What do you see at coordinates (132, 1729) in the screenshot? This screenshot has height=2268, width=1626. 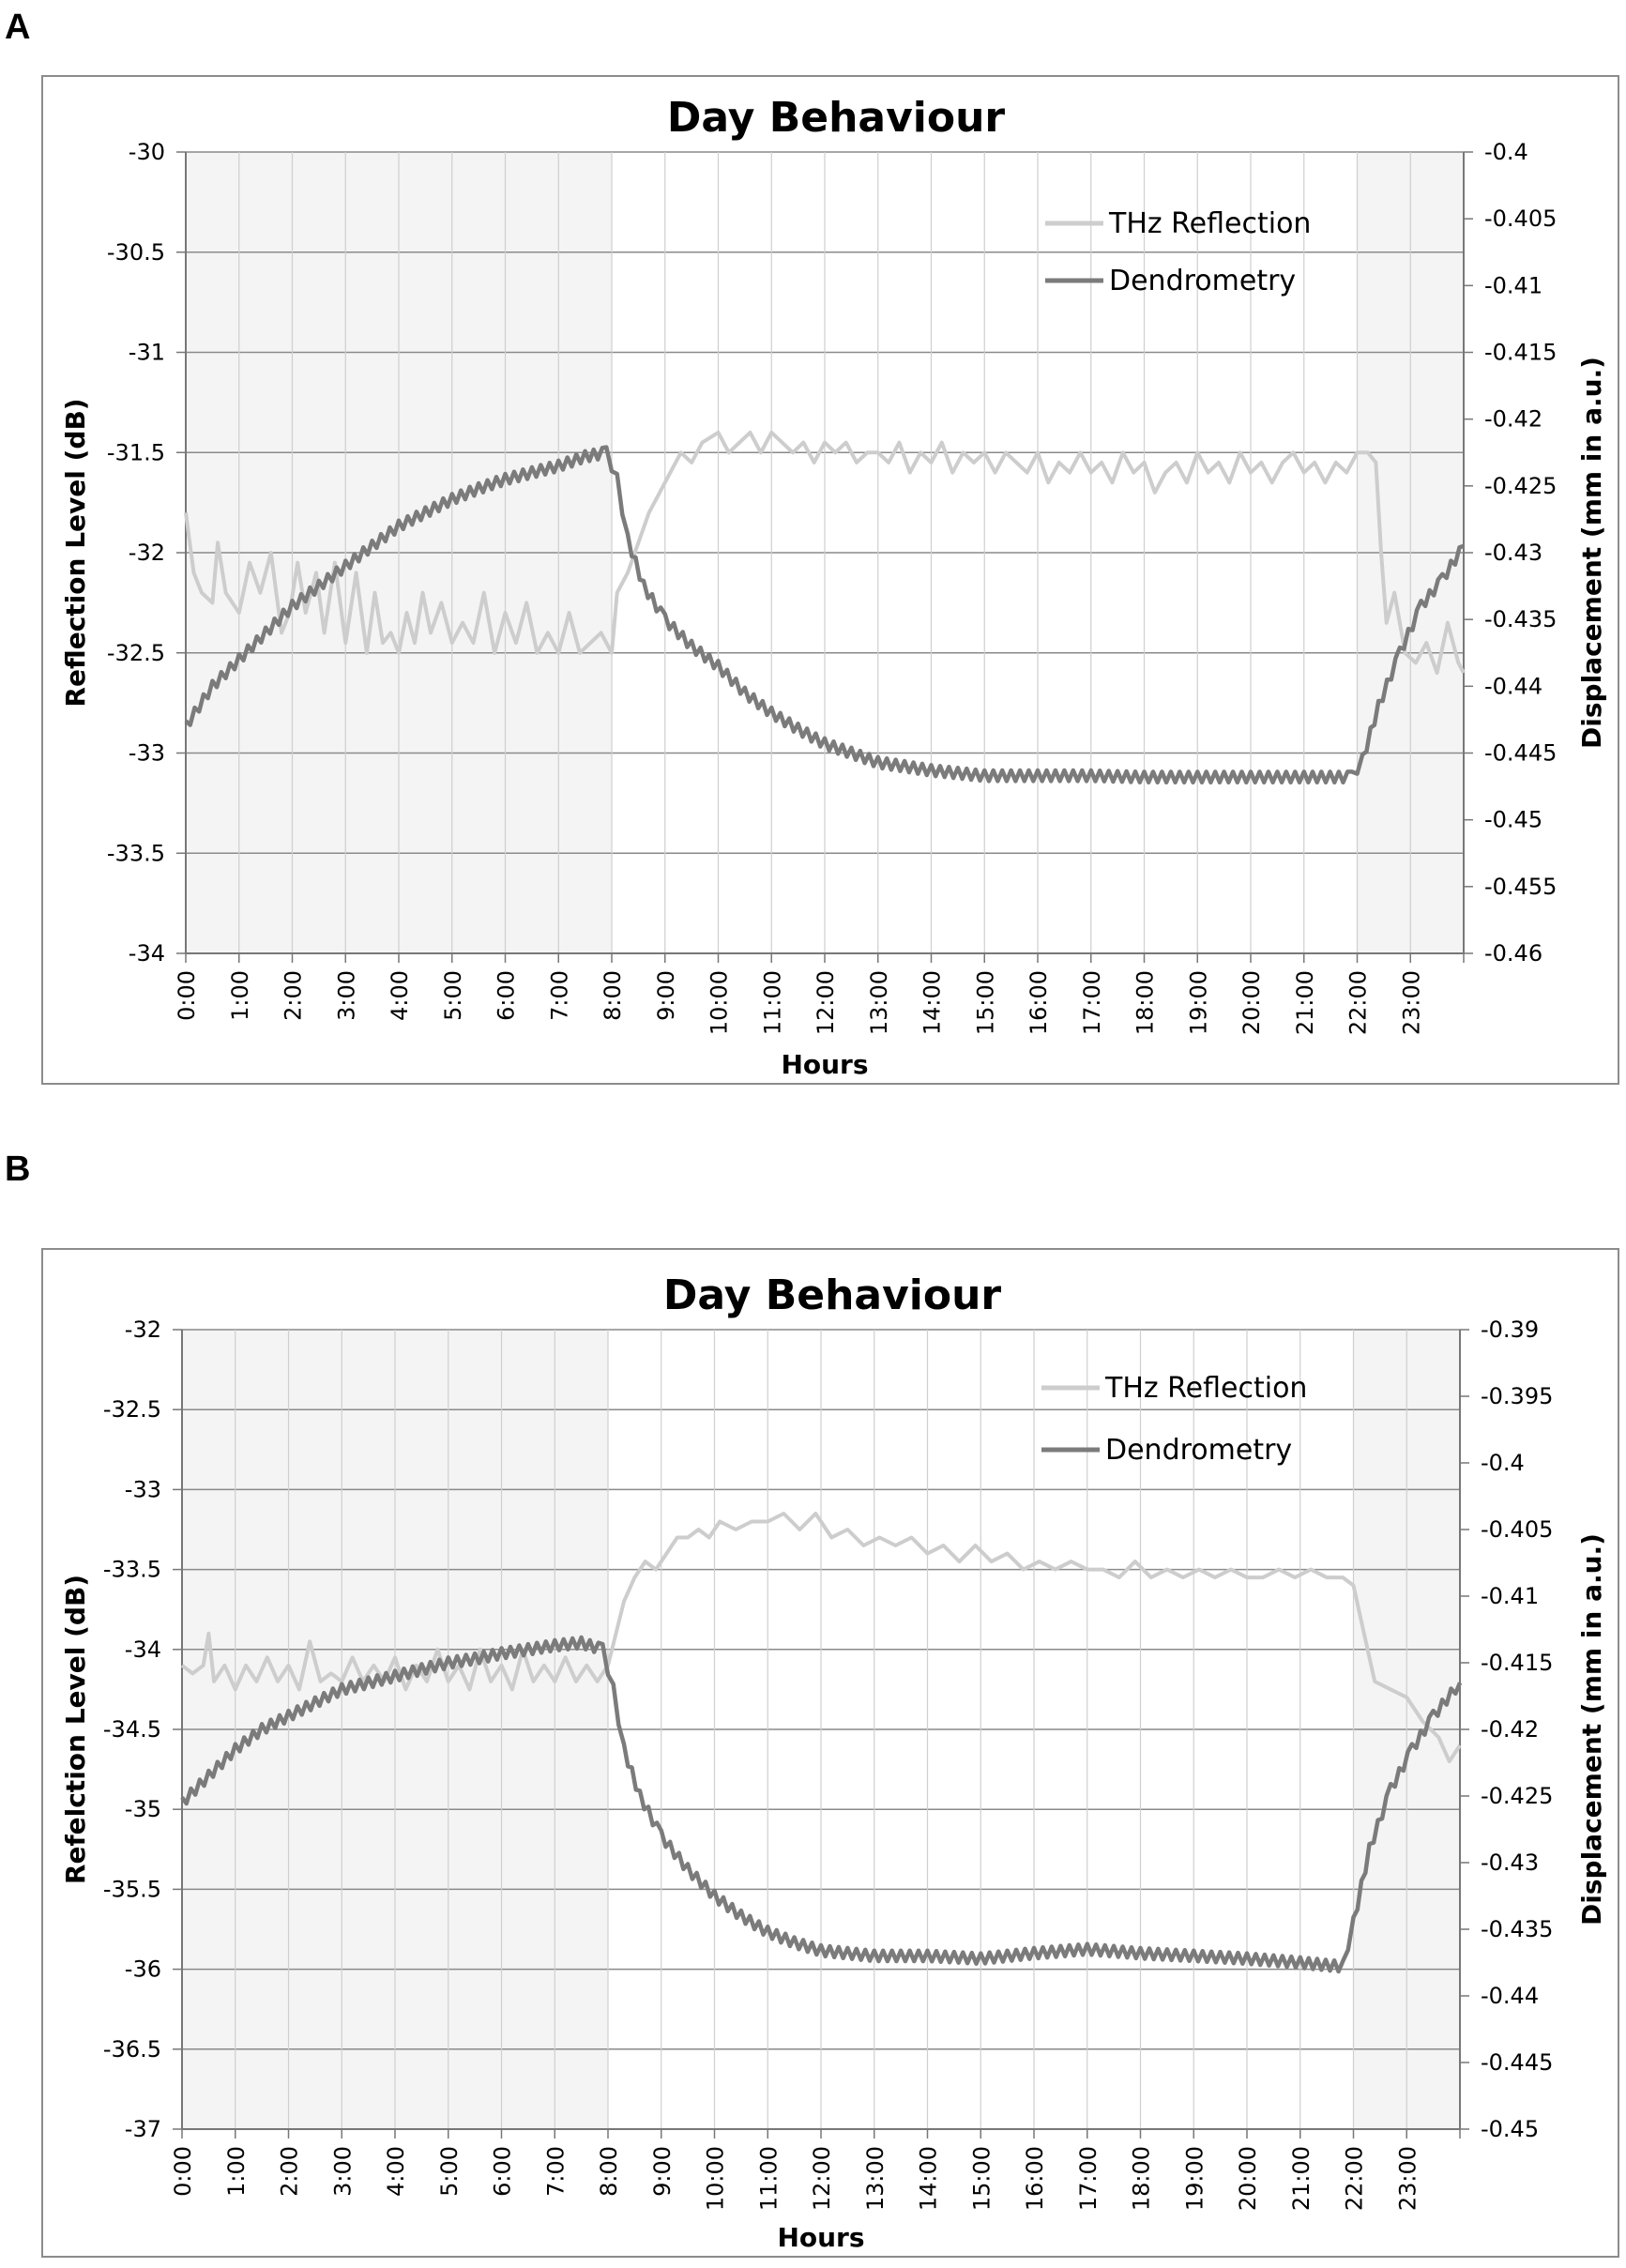 I see `y-tick-label: -34.5` at bounding box center [132, 1729].